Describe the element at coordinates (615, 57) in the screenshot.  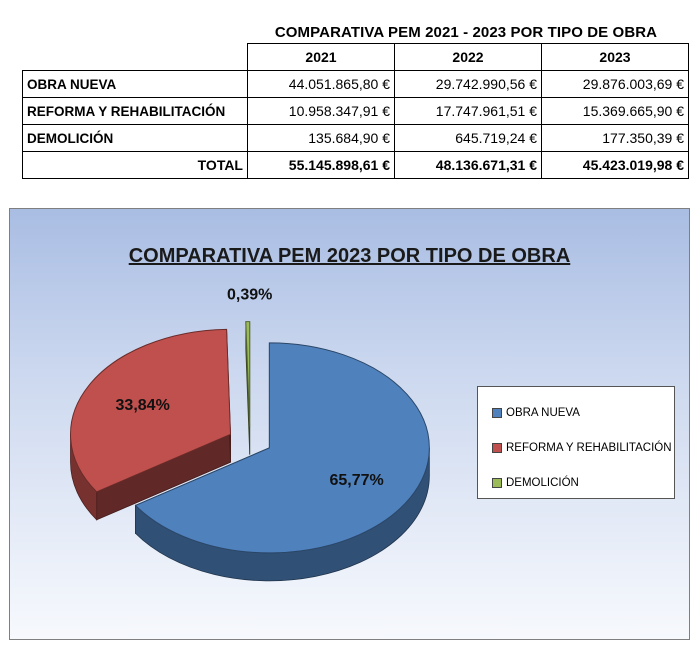
I see `year-header: 2023` at that location.